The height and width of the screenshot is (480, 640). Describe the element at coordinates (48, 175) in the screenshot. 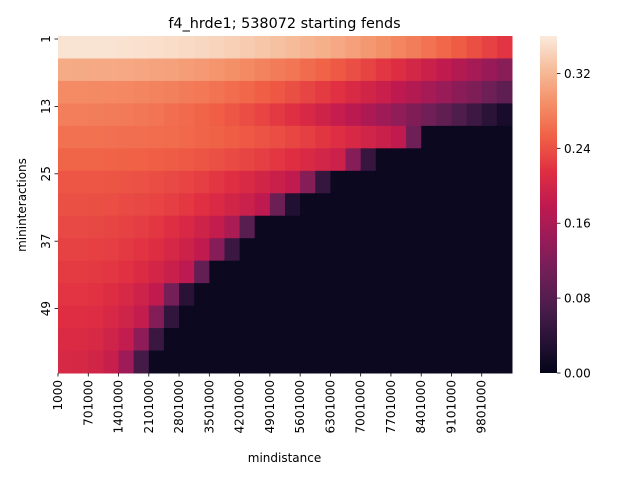

I see `y-axis-ticks: 1 13 25 37 49` at that location.